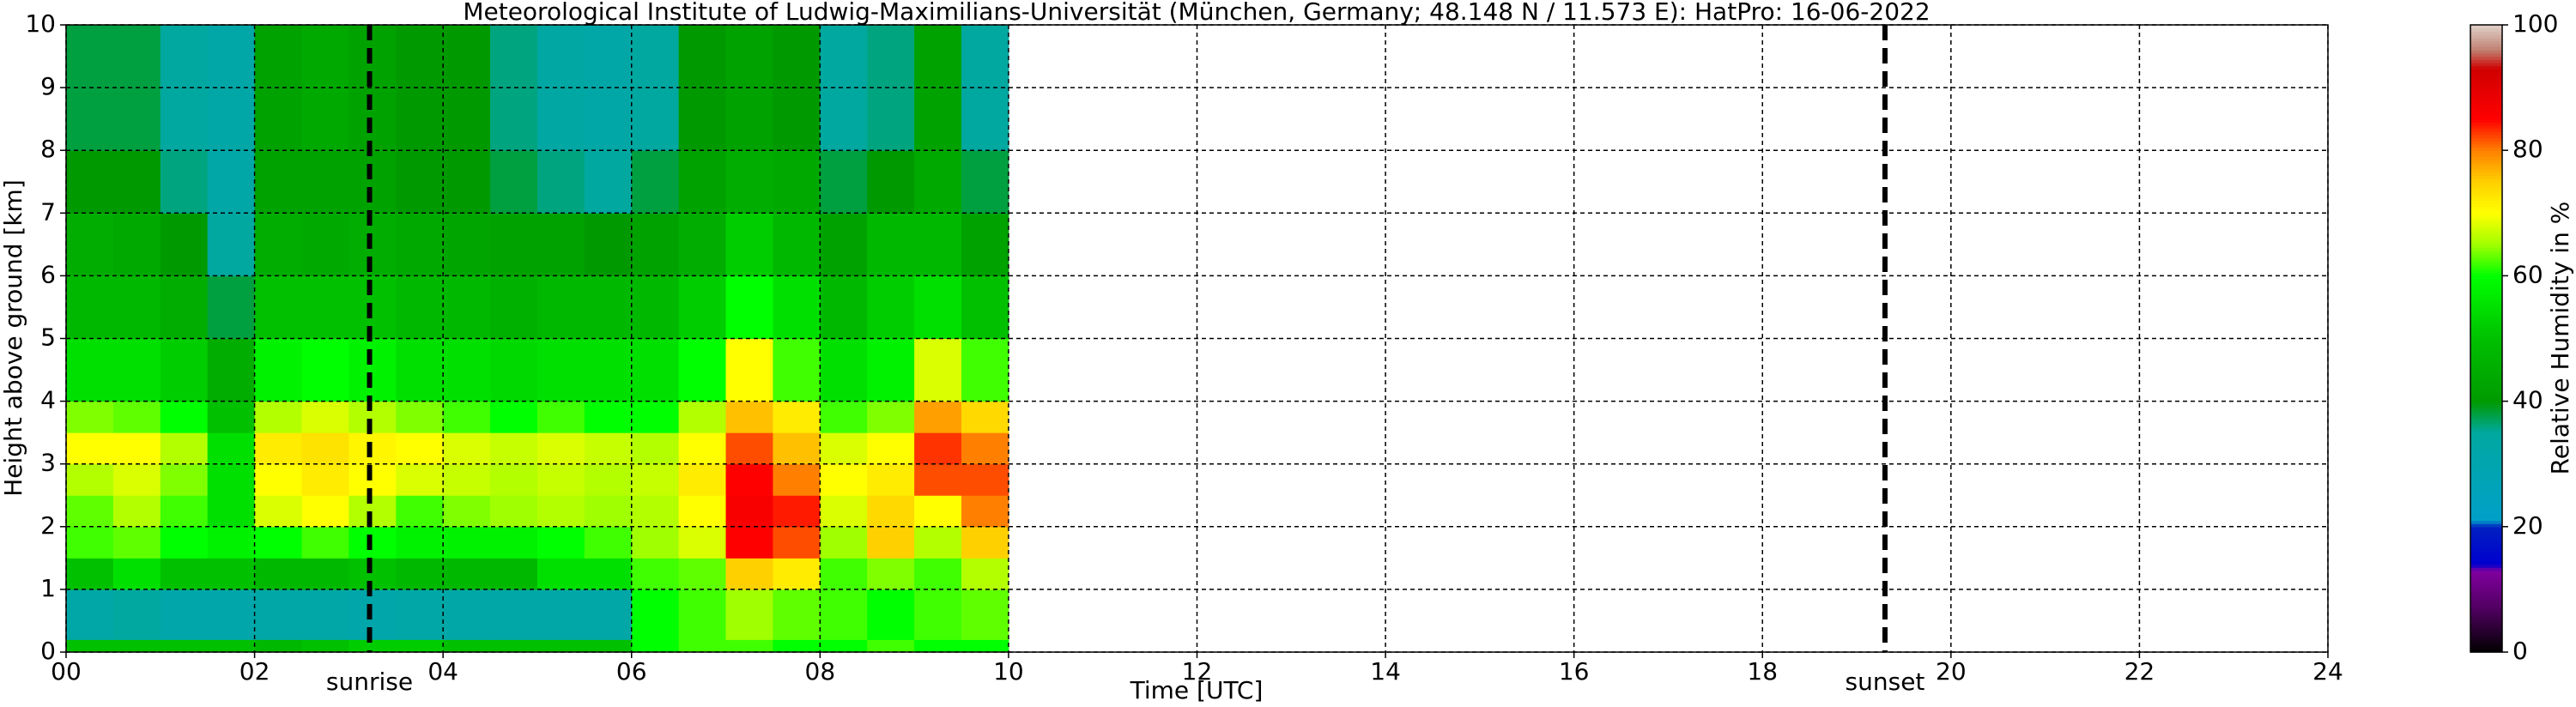 The width and height of the screenshot is (2576, 707). What do you see at coordinates (48, 463) in the screenshot?
I see `y-tick-label: 3` at bounding box center [48, 463].